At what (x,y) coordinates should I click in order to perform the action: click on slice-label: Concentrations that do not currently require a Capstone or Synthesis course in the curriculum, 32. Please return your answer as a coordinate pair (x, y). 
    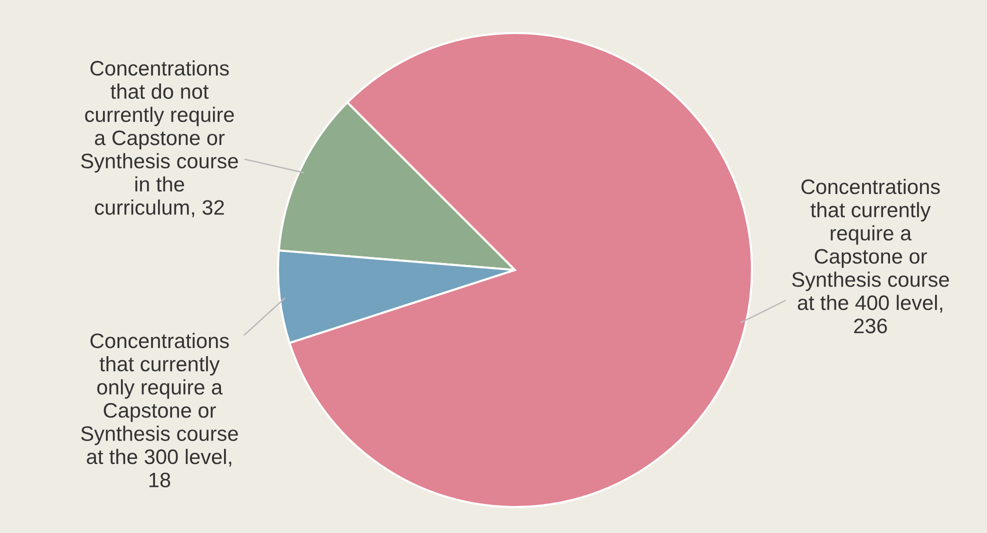
    Looking at the image, I should click on (159, 139).